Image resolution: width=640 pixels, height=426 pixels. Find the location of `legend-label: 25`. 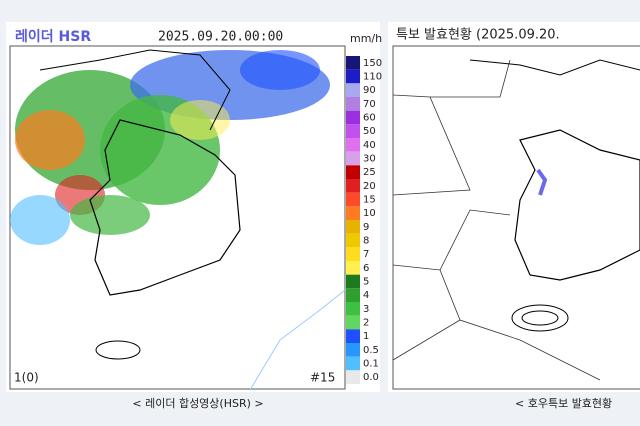

legend-label: 25 is located at coordinates (369, 172).